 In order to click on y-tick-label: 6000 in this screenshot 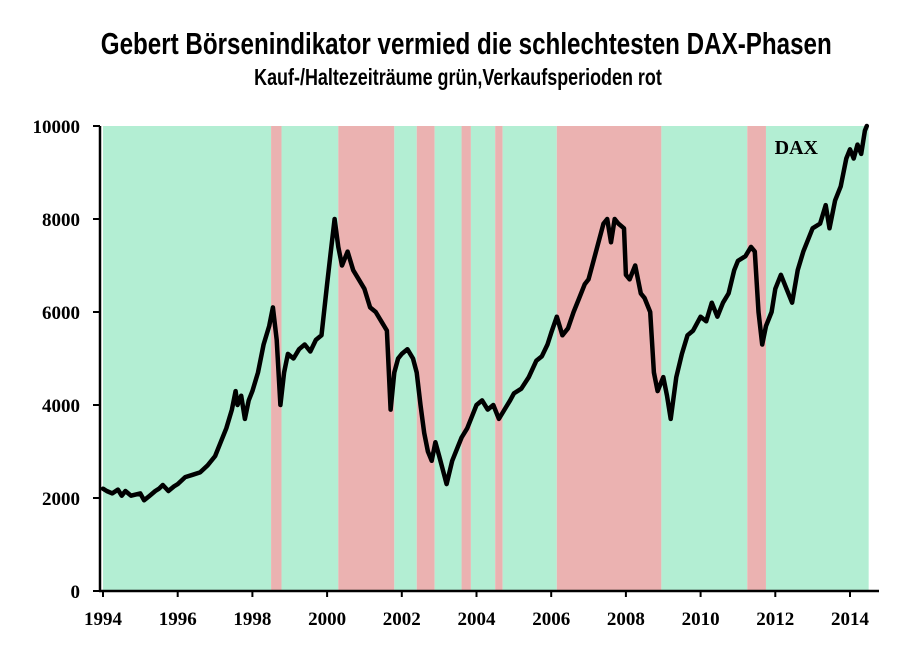, I will do `click(61, 313)`.